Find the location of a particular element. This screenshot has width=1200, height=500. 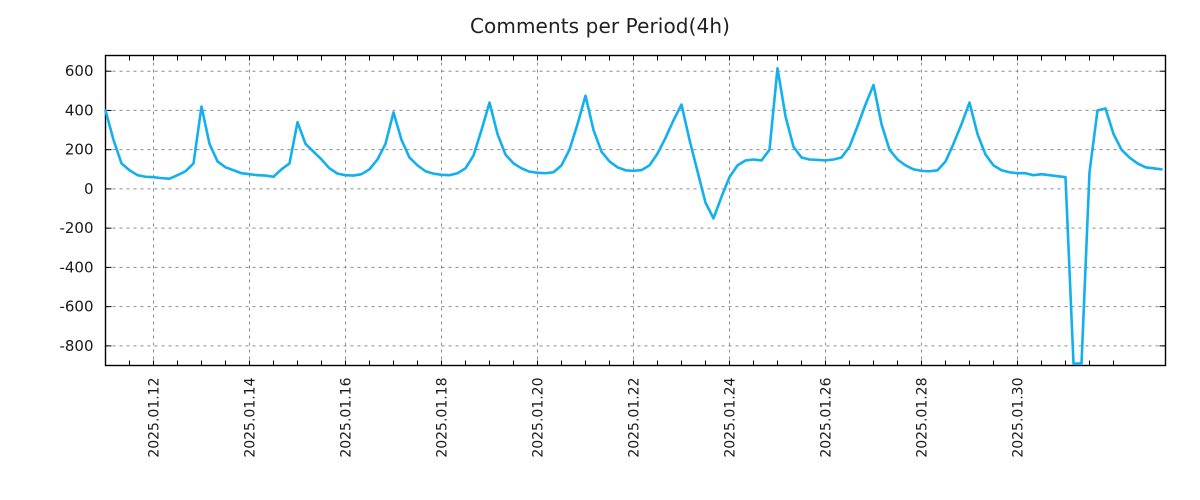

x-axis-tick-label: 2025.01.30 is located at coordinates (1019, 418).